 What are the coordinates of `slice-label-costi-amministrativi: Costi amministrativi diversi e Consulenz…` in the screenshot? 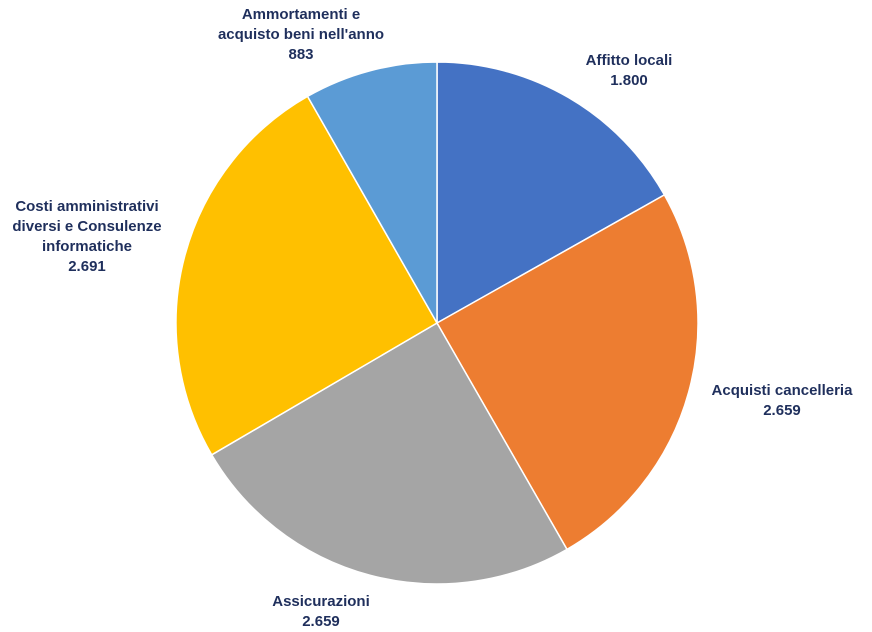 It's located at (87, 237).